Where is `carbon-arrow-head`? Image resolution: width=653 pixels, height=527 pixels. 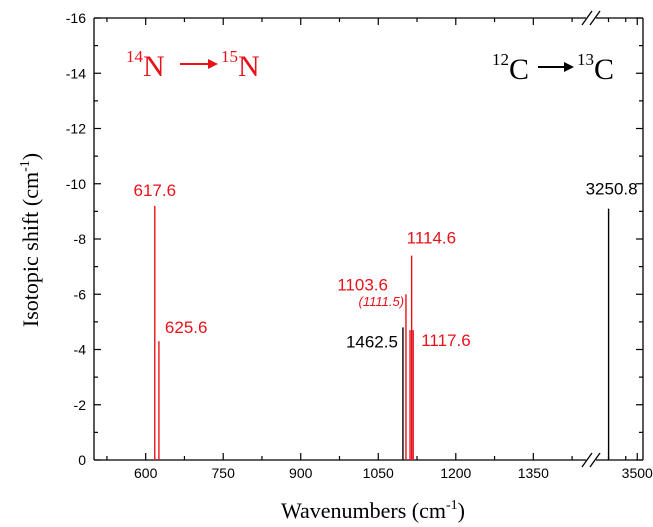 carbon-arrow-head is located at coordinates (569, 67).